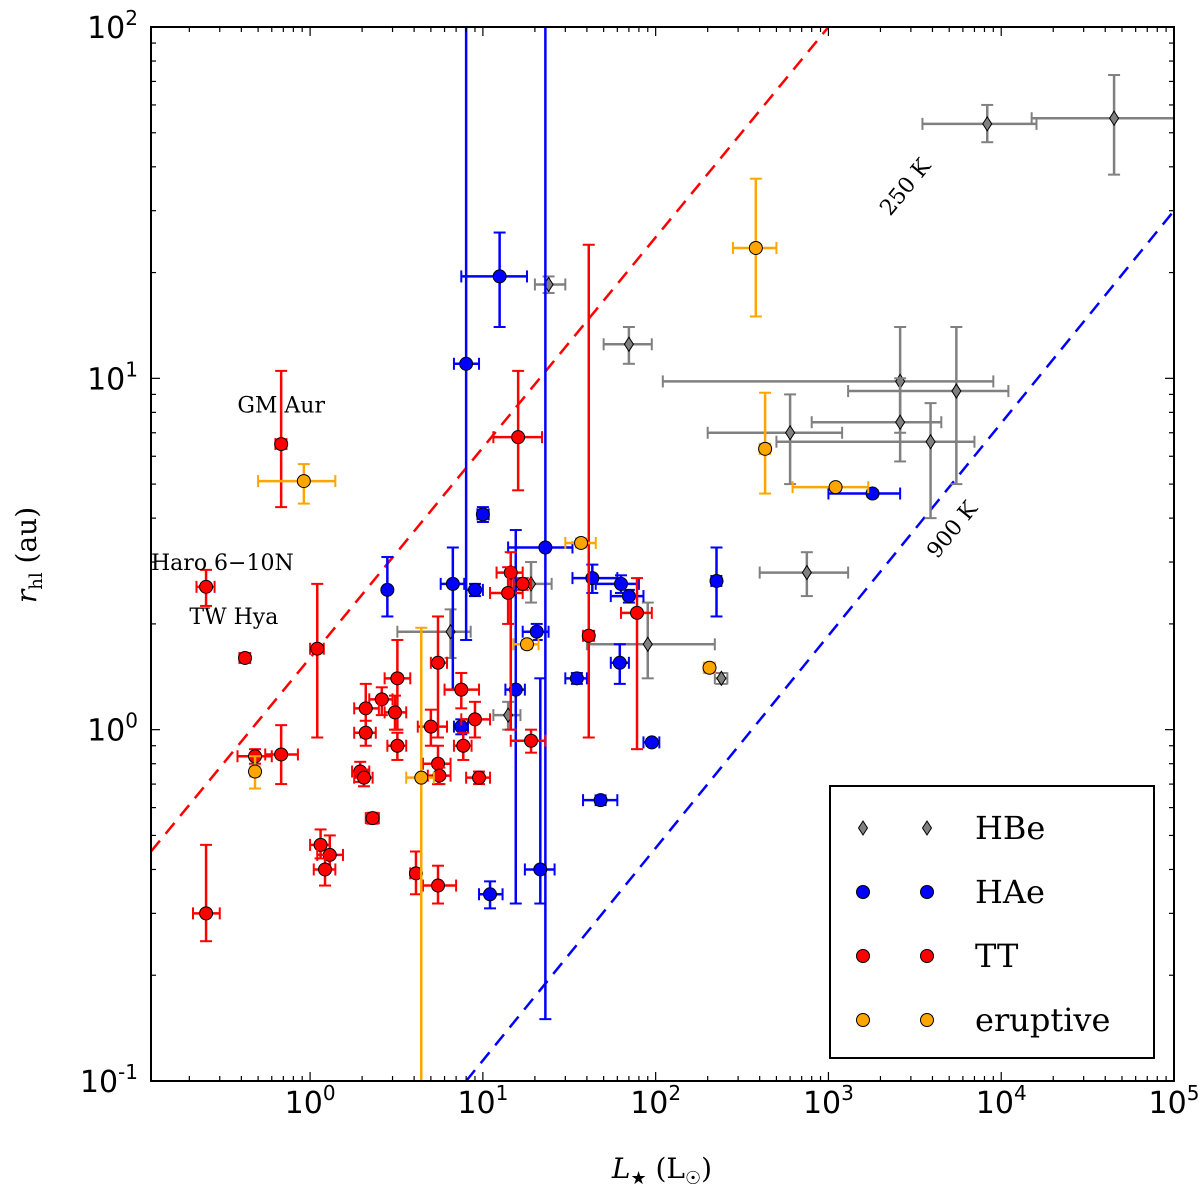  Describe the element at coordinates (1174, 1101) in the screenshot. I see `x-tick-label: 10⁵` at that location.